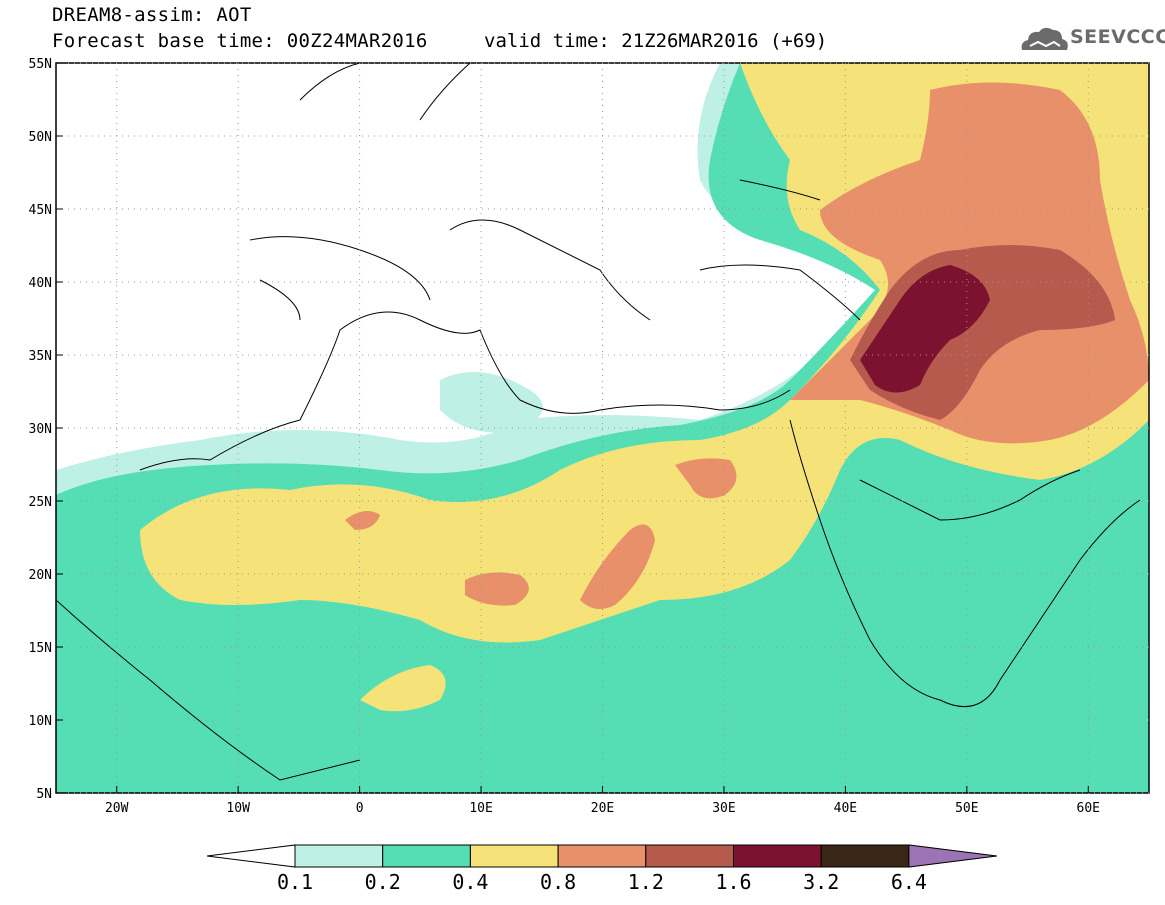 The width and height of the screenshot is (1165, 905). Describe the element at coordinates (40, 64) in the screenshot. I see `y-tick-label: 55N` at that location.